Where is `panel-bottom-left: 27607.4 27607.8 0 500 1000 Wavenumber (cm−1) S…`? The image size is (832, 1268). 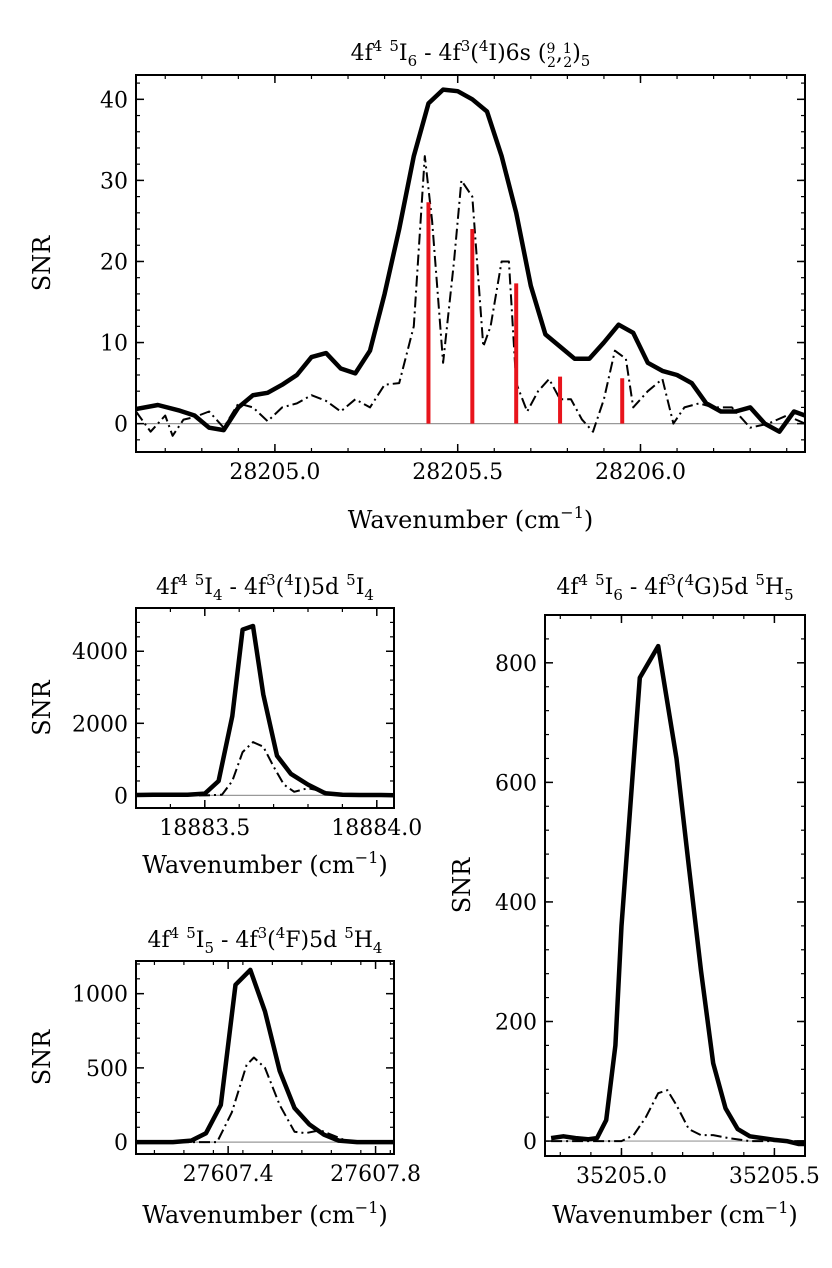 panel-bottom-left: 27607.4 27607.8 0 500 1000 Wavenumber (cm−1) S… is located at coordinates (224, 1076).